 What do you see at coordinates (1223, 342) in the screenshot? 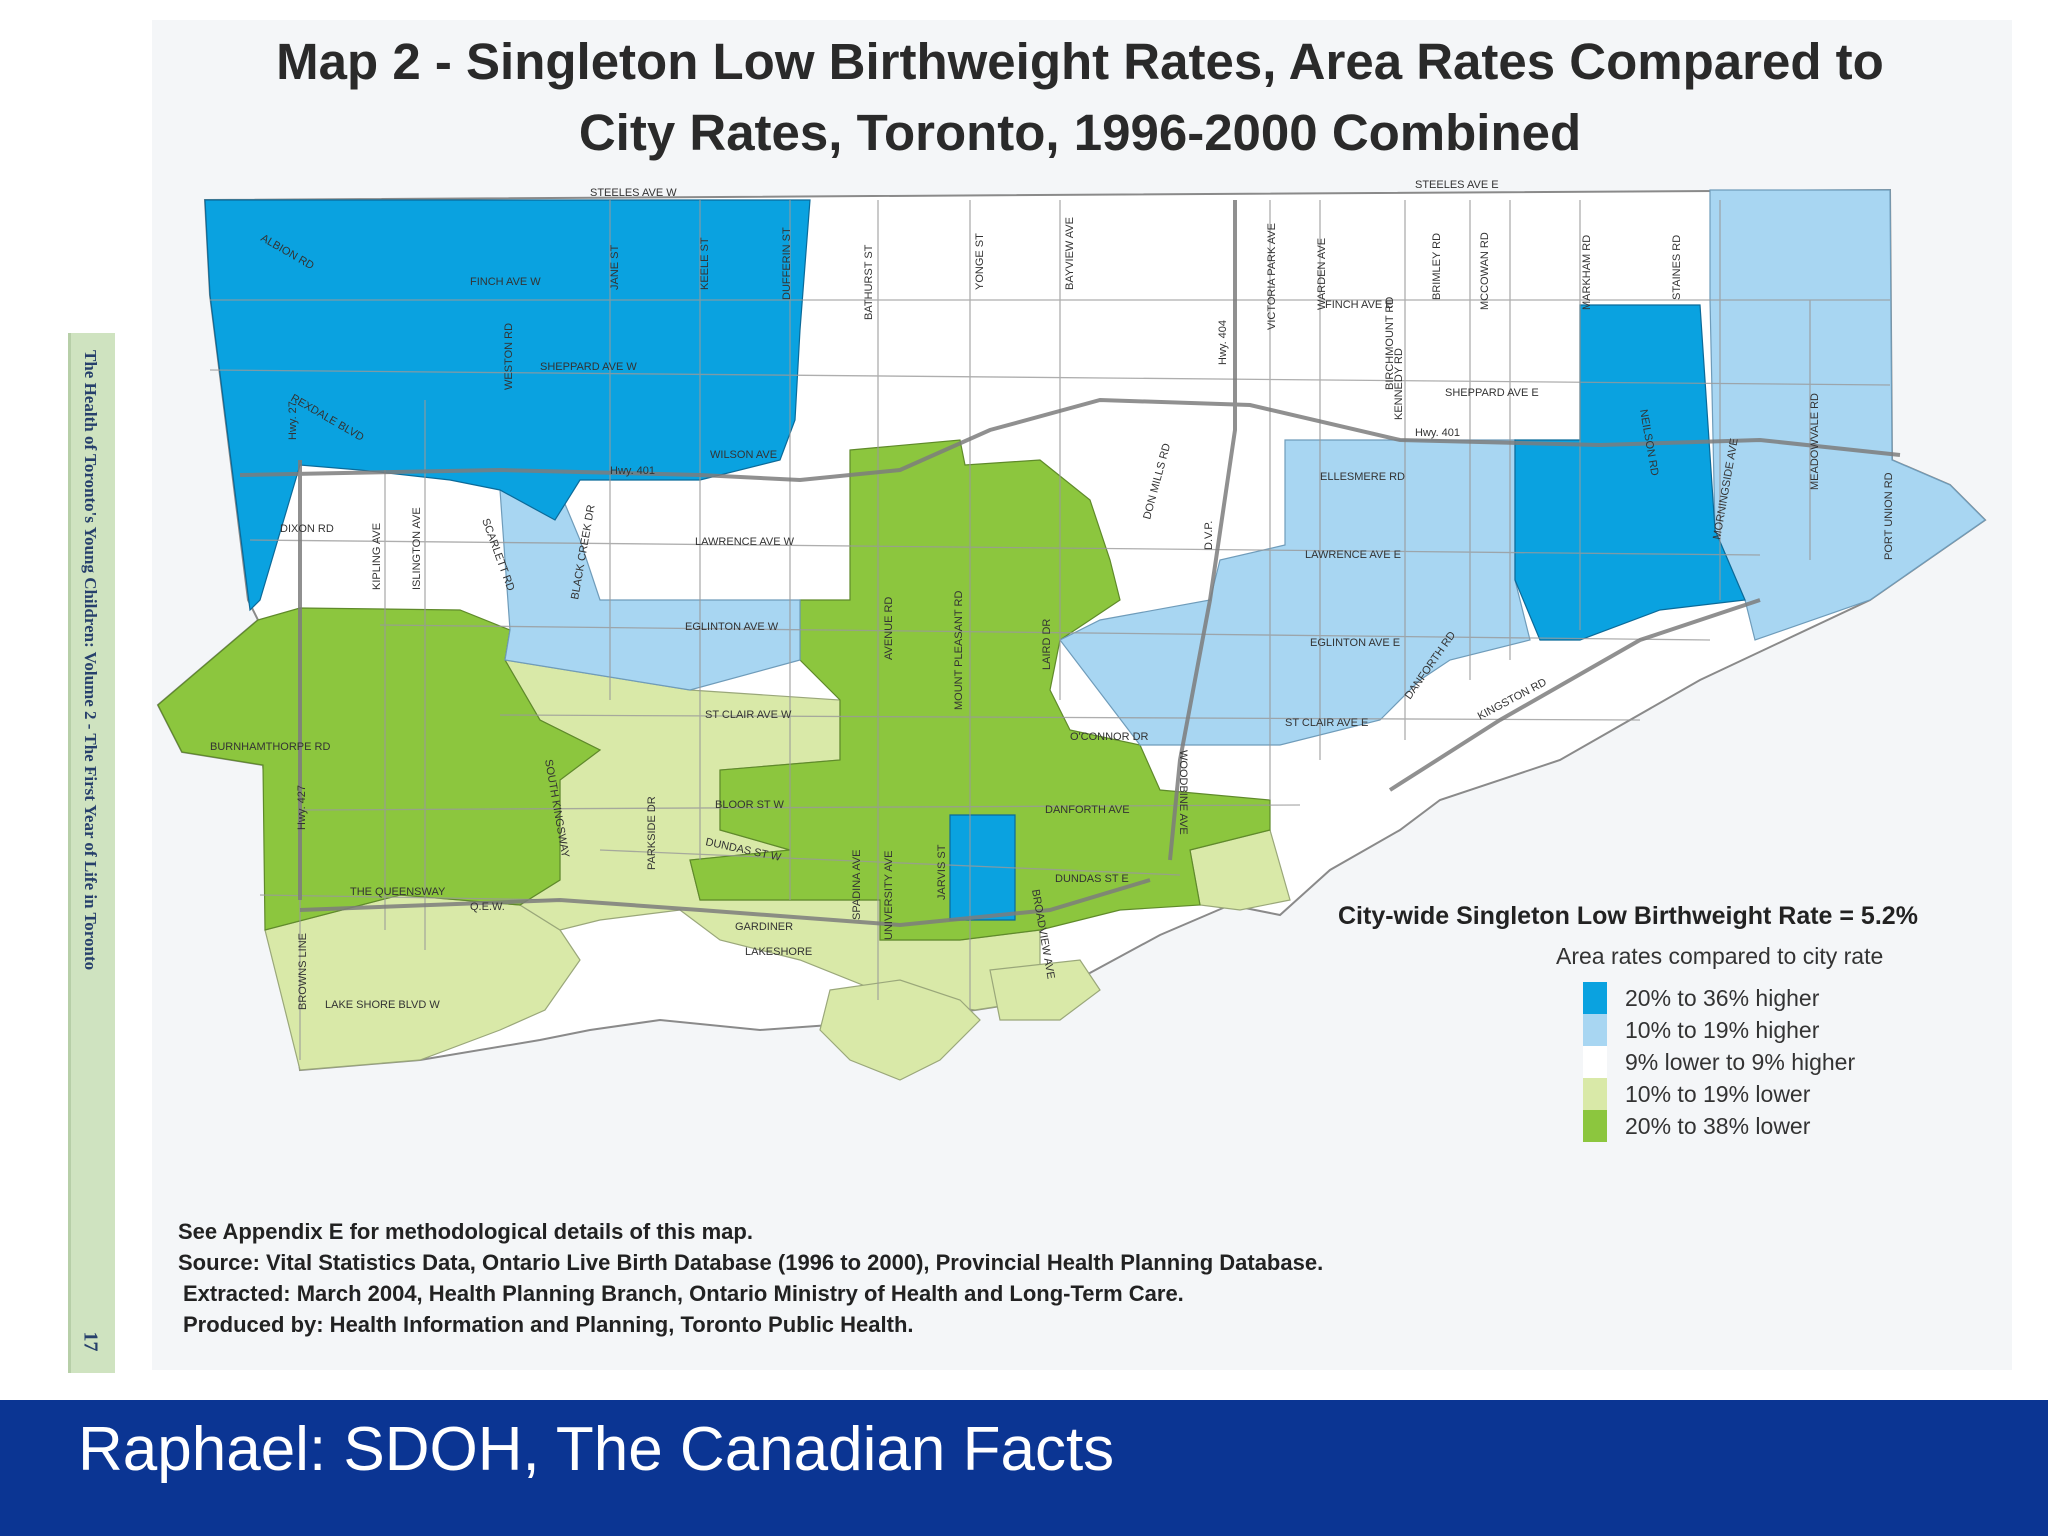
I see `label-hwy404: Hwy. 404` at bounding box center [1223, 342].